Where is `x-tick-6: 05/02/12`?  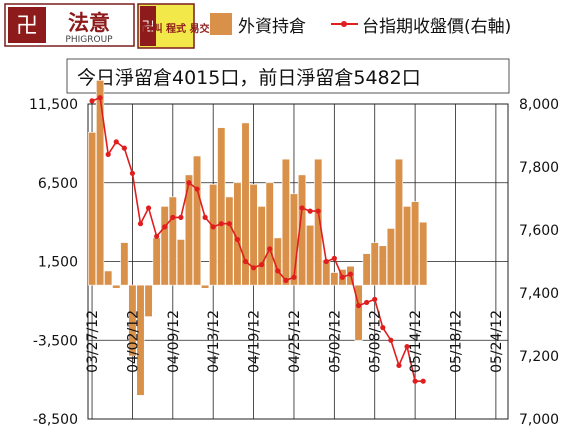
x-tick-6: 05/02/12 is located at coordinates (335, 341).